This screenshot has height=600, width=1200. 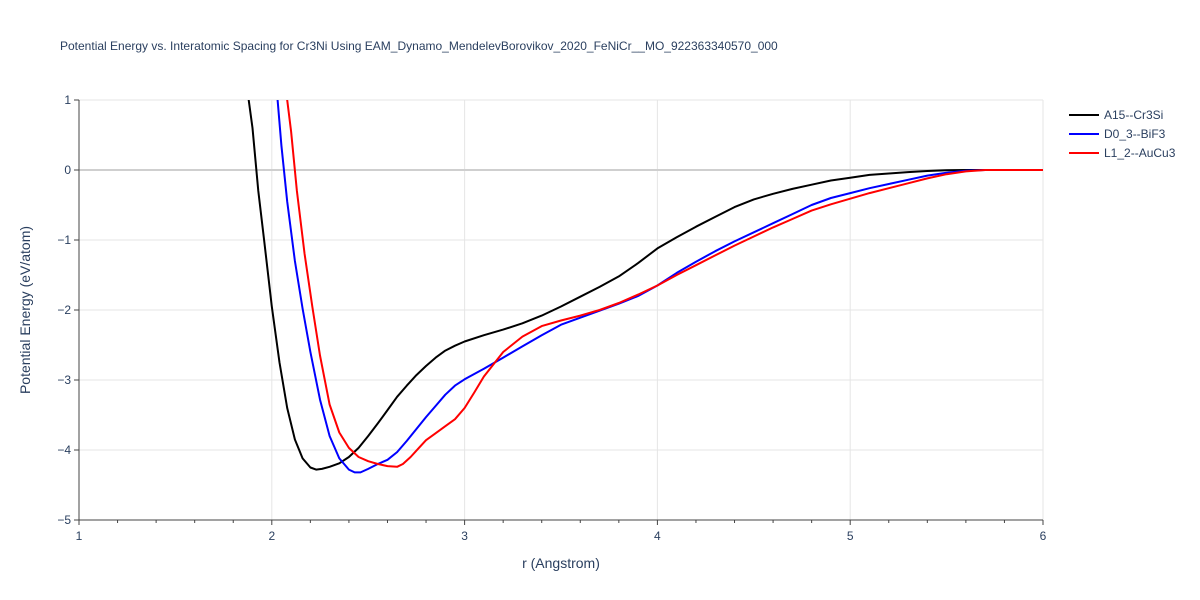 I want to click on y-tick-label: −1, so click(x=64, y=240).